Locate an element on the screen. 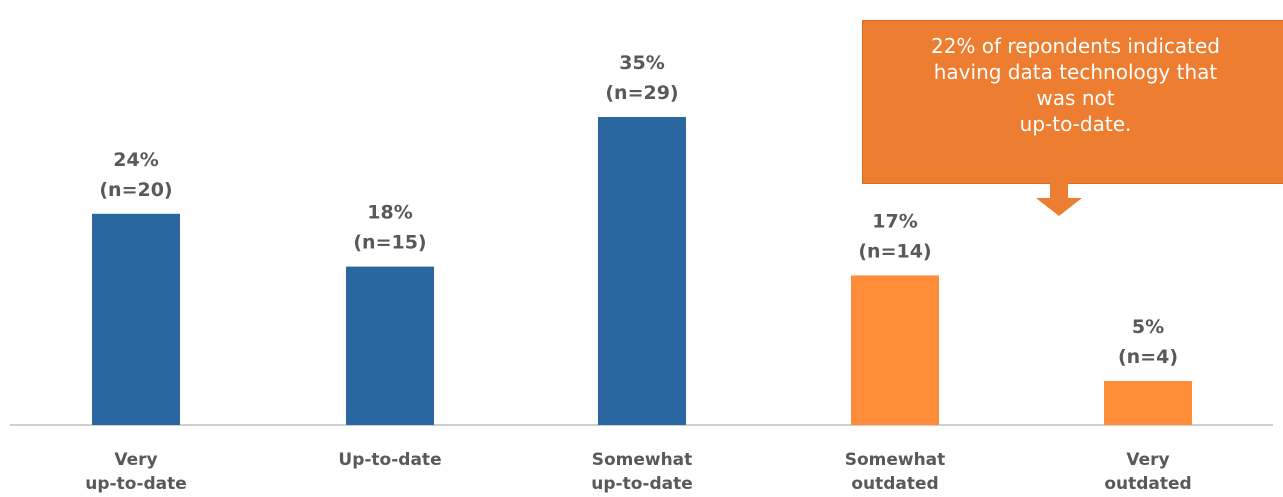 This screenshot has height=497, width=1283. bar-count-label: (n=4) is located at coordinates (1148, 357).